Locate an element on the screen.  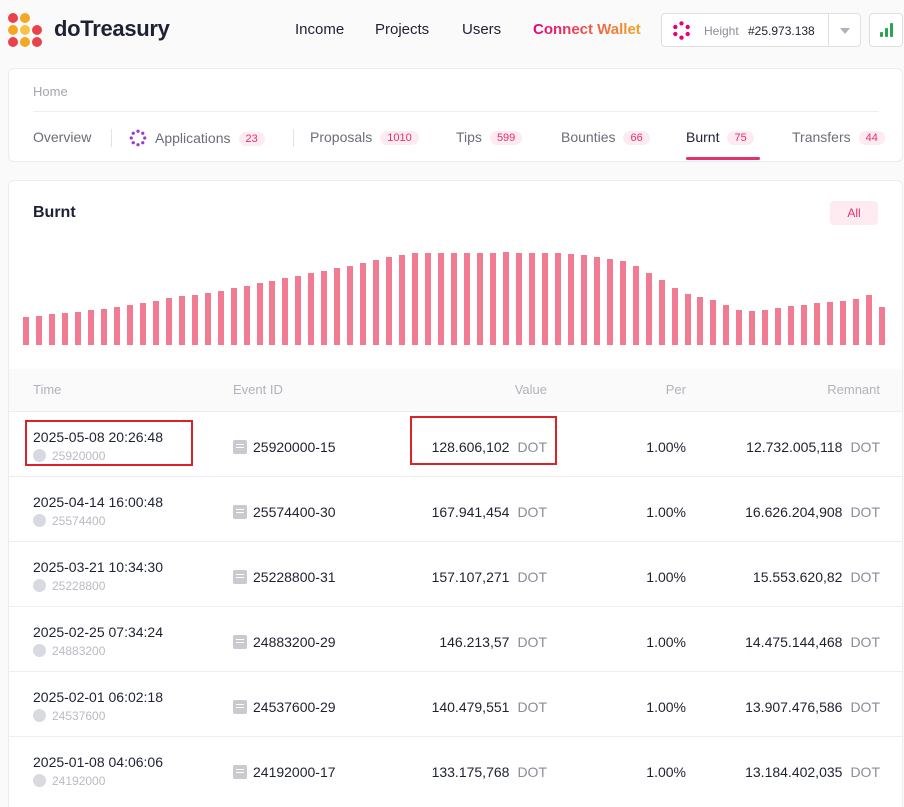
row-block: 25920000 is located at coordinates (69, 456).